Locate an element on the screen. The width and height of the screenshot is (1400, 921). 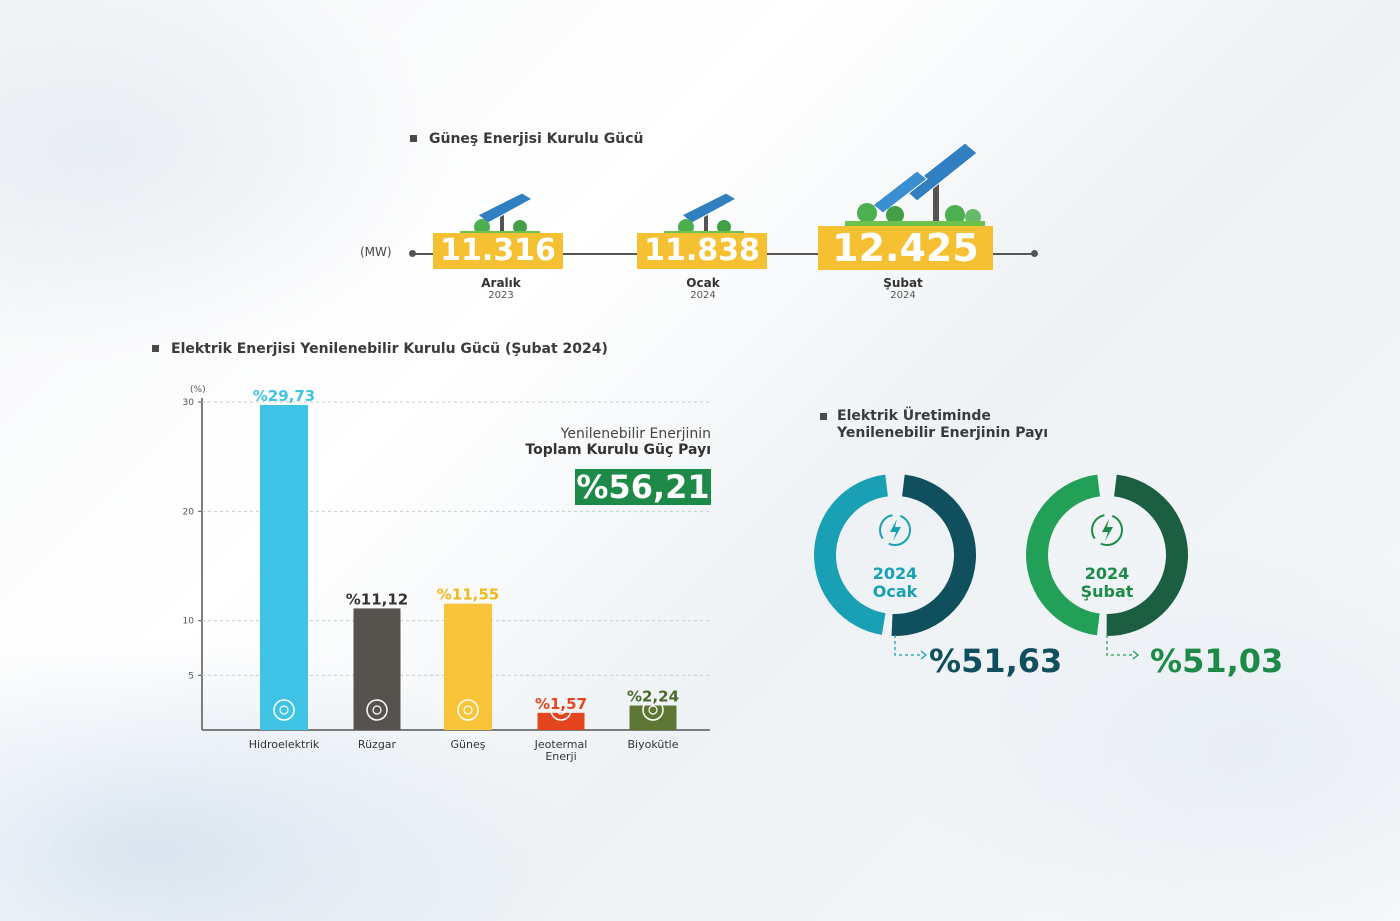
x-category-label: Jeotermal is located at coordinates (561, 744).